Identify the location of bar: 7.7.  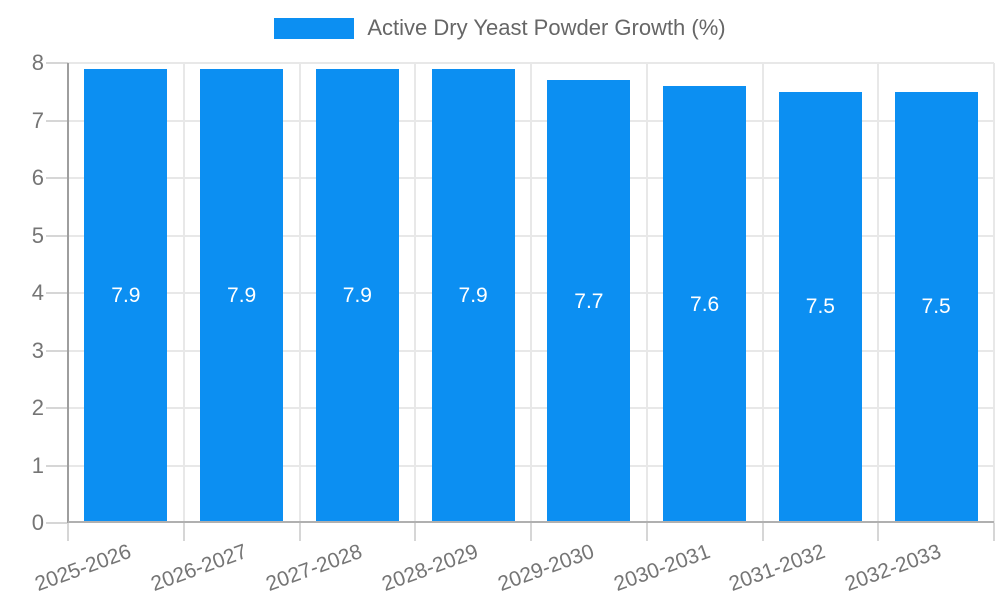
(589, 301).